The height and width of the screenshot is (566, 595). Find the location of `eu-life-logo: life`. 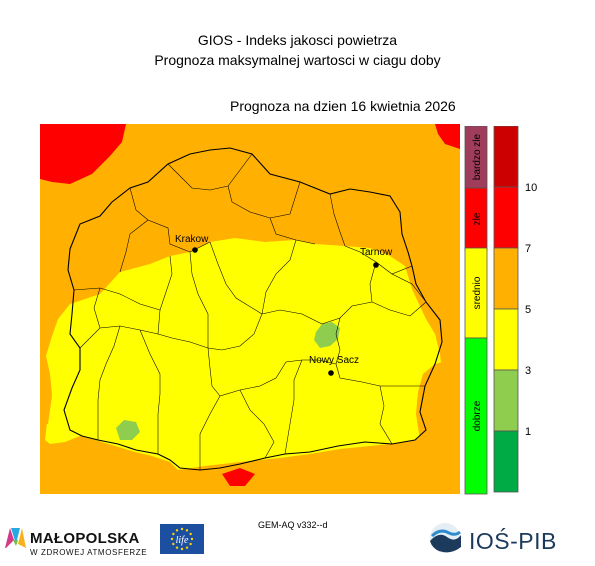

eu-life-logo: life is located at coordinates (182, 541).